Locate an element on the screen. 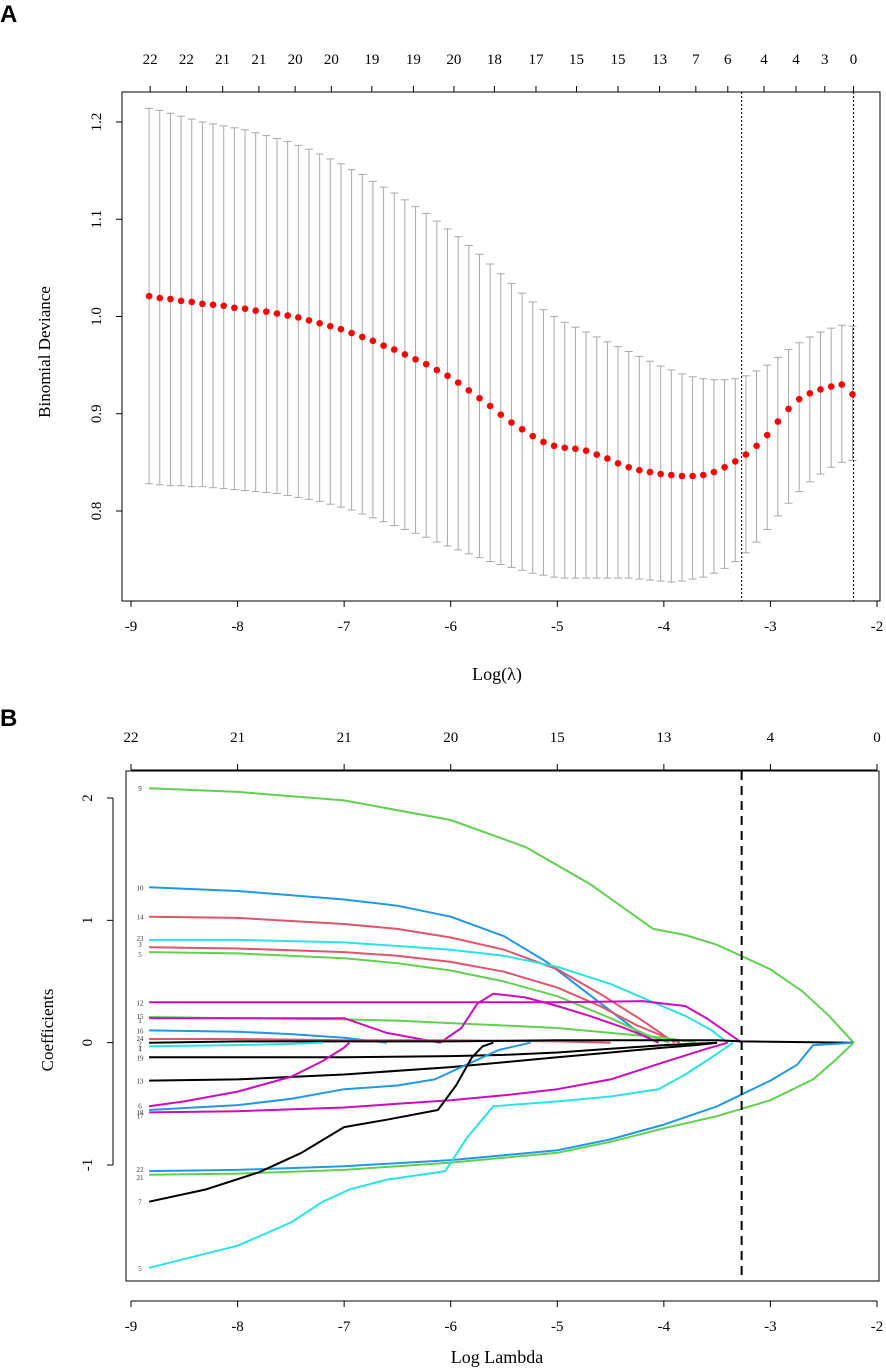  panel-b-top-label: 4 is located at coordinates (771, 738).